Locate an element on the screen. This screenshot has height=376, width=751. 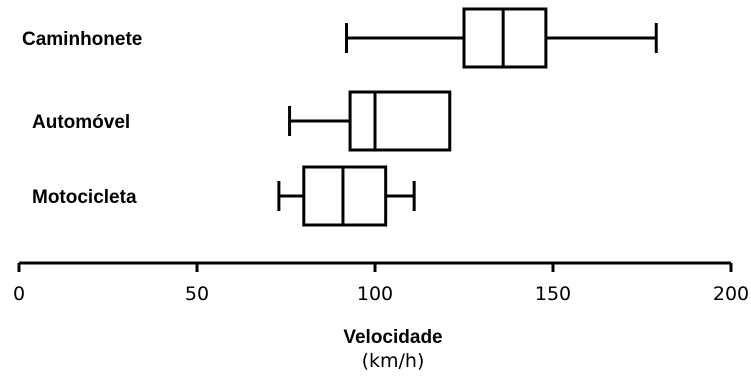
x-tick-label-200: 200 is located at coordinates (731, 294).